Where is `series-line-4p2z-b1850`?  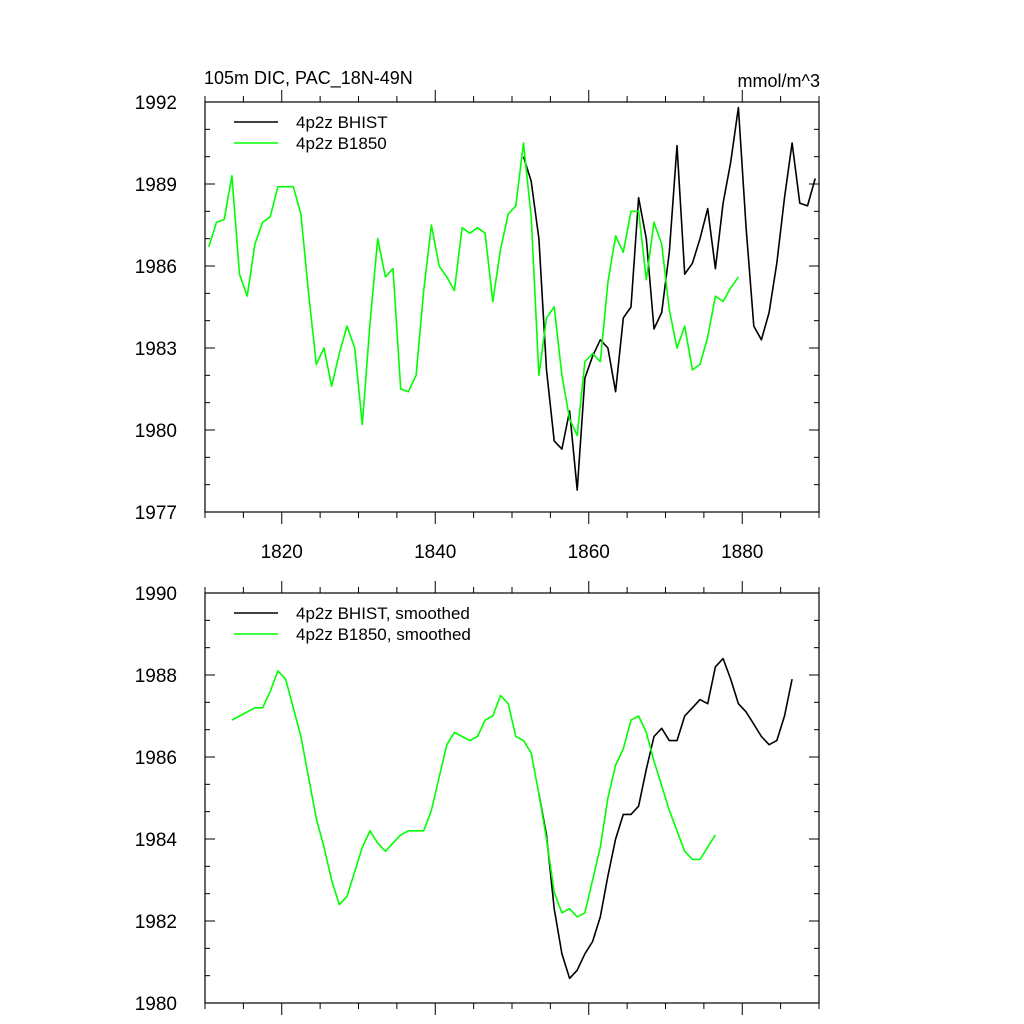
series-line-4p2z-b1850 is located at coordinates (474, 289).